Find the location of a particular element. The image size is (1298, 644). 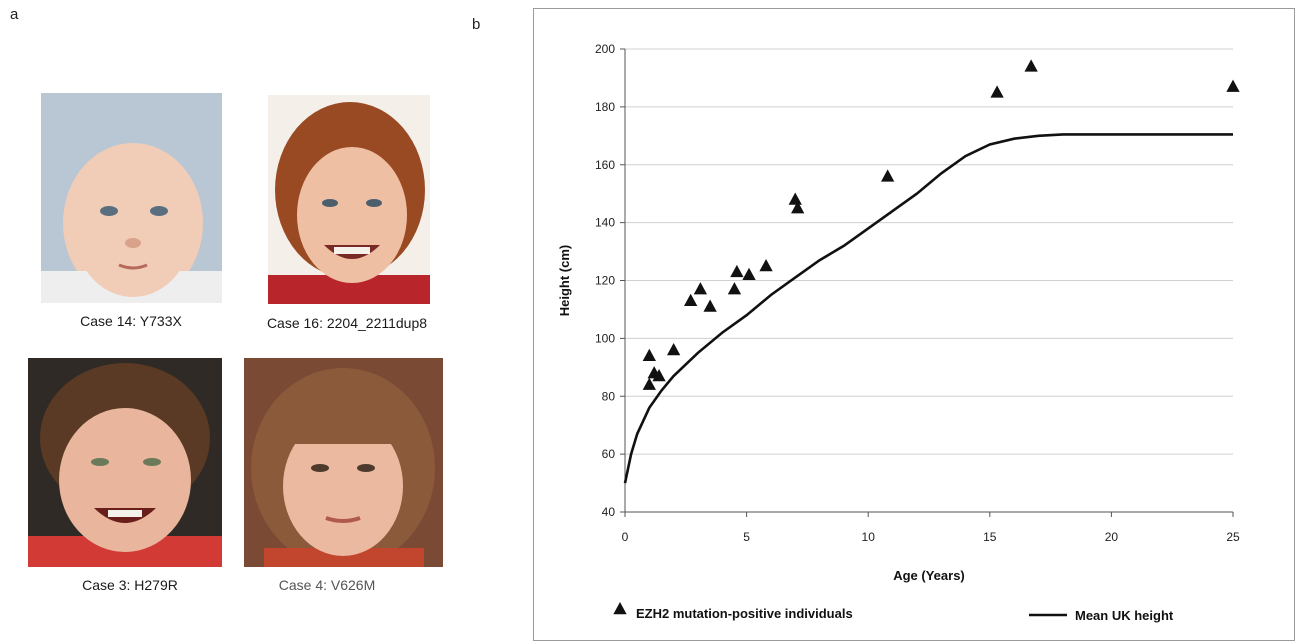

y-tick-label: 100 is located at coordinates (605, 338).